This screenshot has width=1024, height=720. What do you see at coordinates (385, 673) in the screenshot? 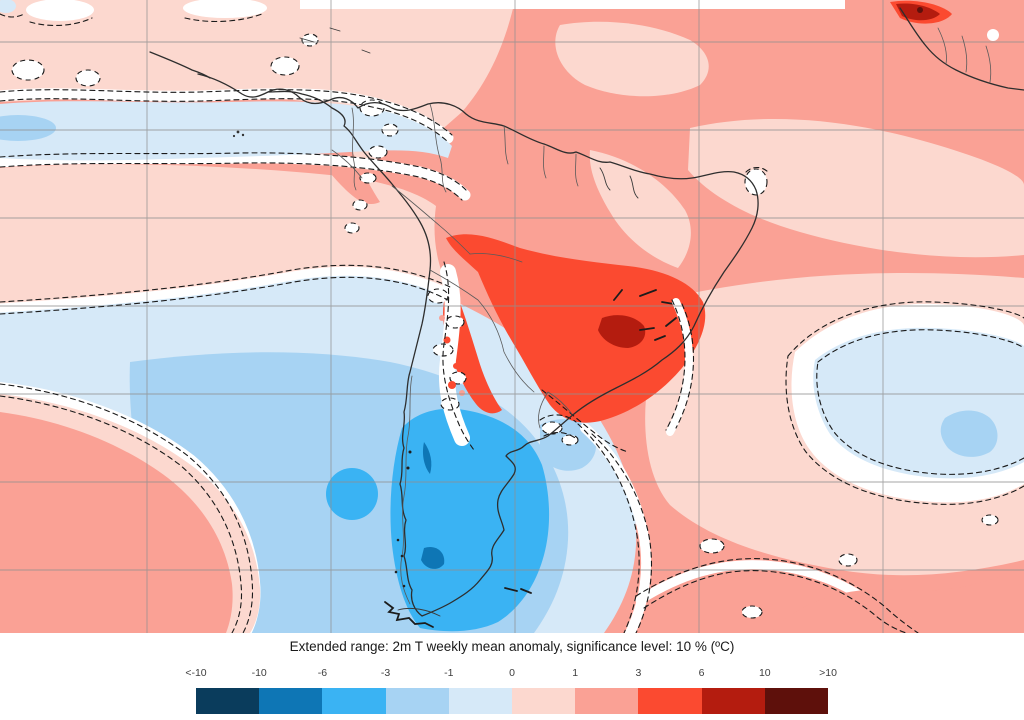
I see `colorbar-tick: -3` at bounding box center [385, 673].